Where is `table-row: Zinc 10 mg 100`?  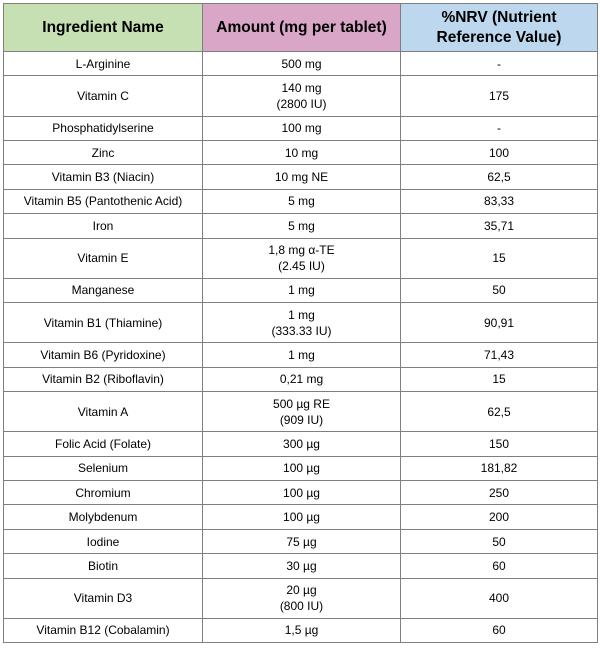 table-row: Zinc 10 mg 100 is located at coordinates (300, 152).